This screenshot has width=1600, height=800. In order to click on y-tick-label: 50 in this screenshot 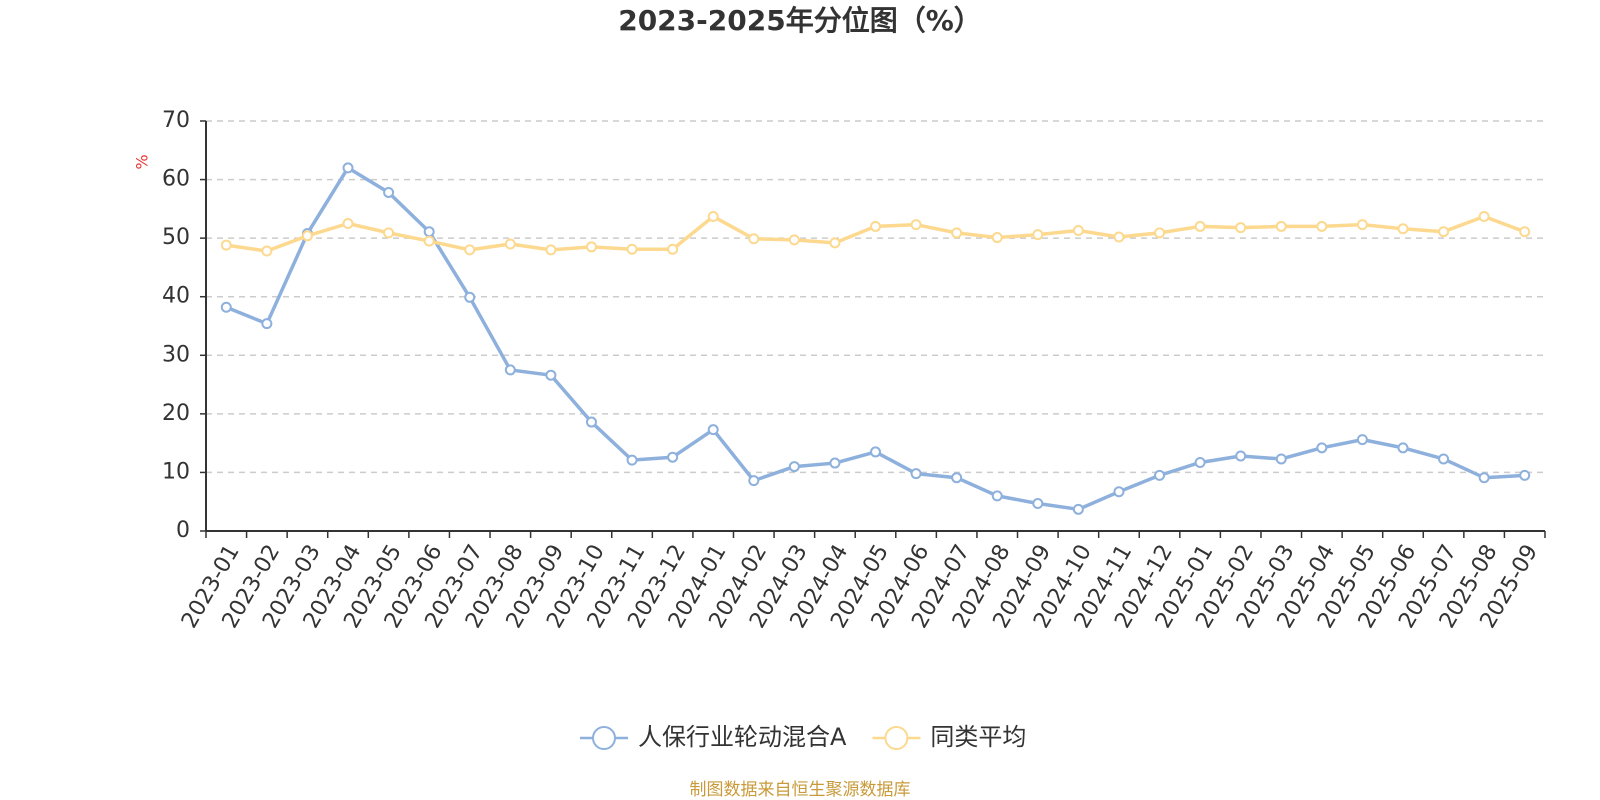, I will do `click(176, 237)`.